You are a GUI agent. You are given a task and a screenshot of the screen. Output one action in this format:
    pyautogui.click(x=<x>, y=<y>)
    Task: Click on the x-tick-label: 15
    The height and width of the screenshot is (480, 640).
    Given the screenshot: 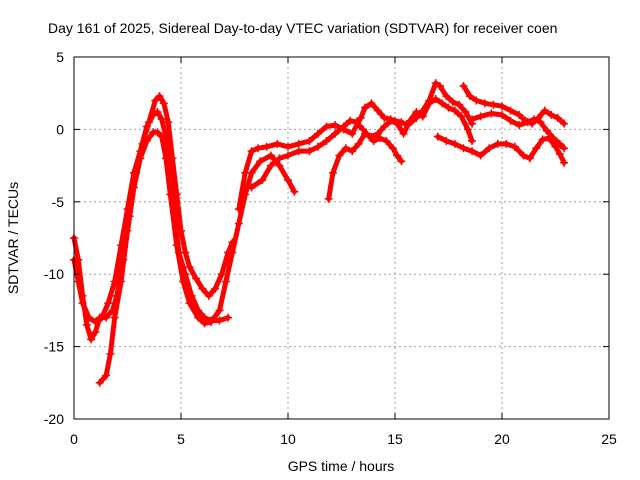 What is the action you would take?
    pyautogui.click(x=395, y=439)
    